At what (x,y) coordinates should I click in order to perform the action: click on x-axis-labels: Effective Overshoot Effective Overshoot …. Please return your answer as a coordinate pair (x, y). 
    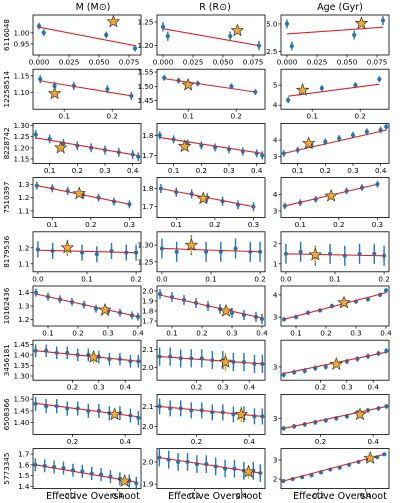
    Looking at the image, I should click on (216, 496).